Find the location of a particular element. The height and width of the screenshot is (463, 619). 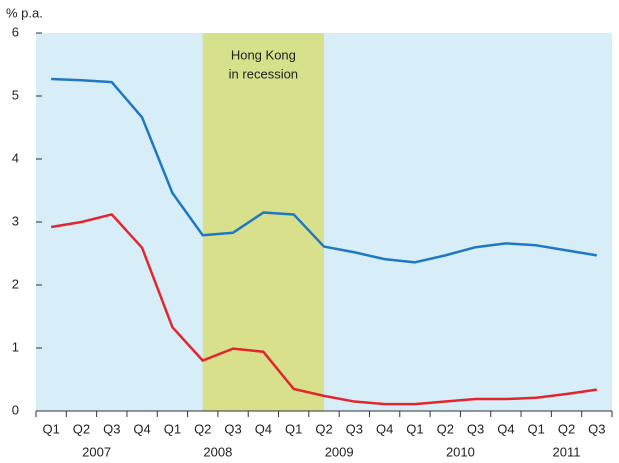

y-tick-label: 1 is located at coordinates (15, 346).